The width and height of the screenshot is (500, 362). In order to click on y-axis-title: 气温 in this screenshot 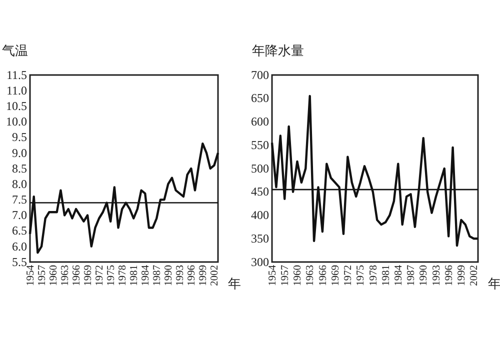, I will do `click(15, 50)`.